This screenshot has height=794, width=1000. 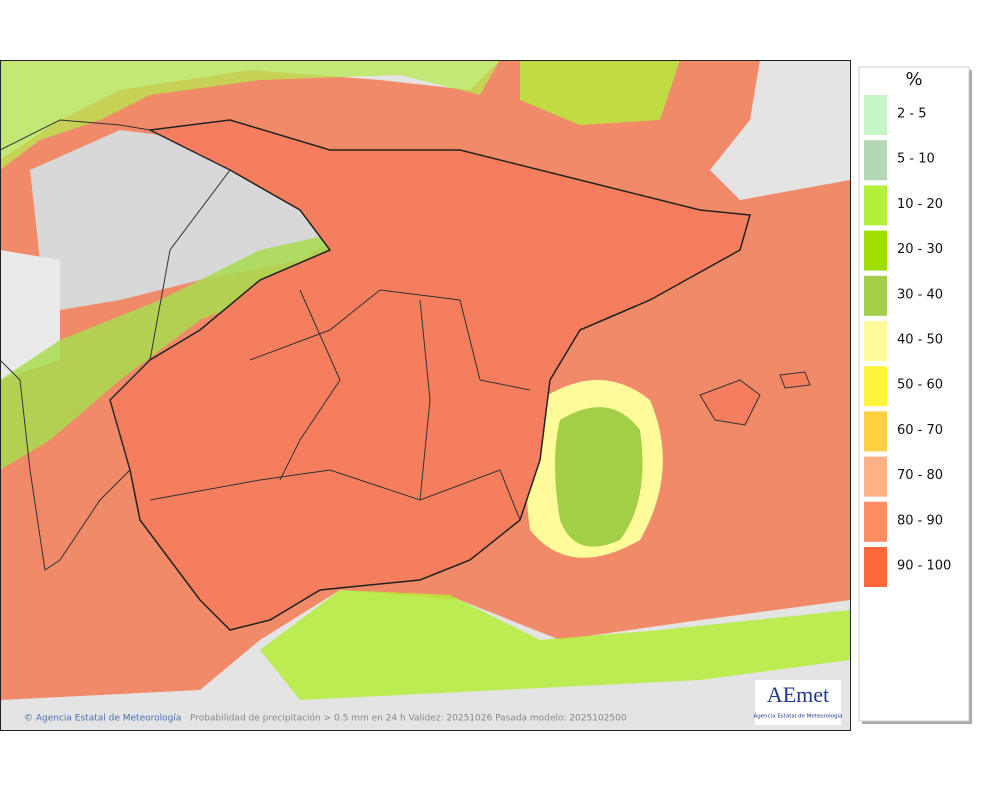 I want to click on legend-label: 10 - 20, so click(x=920, y=204).